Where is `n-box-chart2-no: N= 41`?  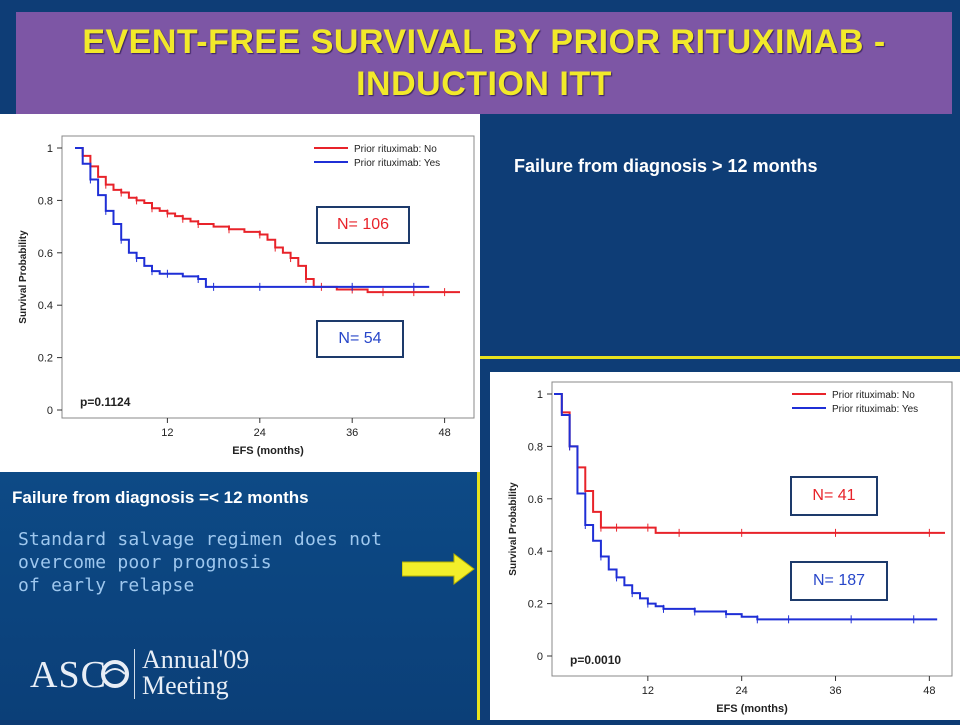
n-box-chart2-no: N= 41 is located at coordinates (834, 496).